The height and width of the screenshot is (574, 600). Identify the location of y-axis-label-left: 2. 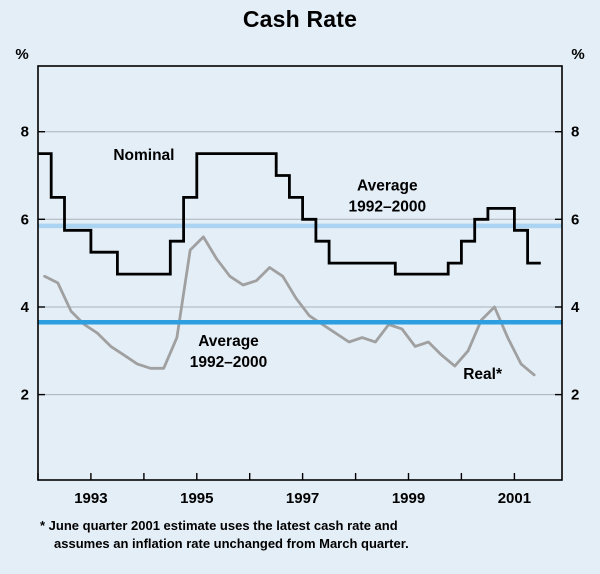
(25, 395).